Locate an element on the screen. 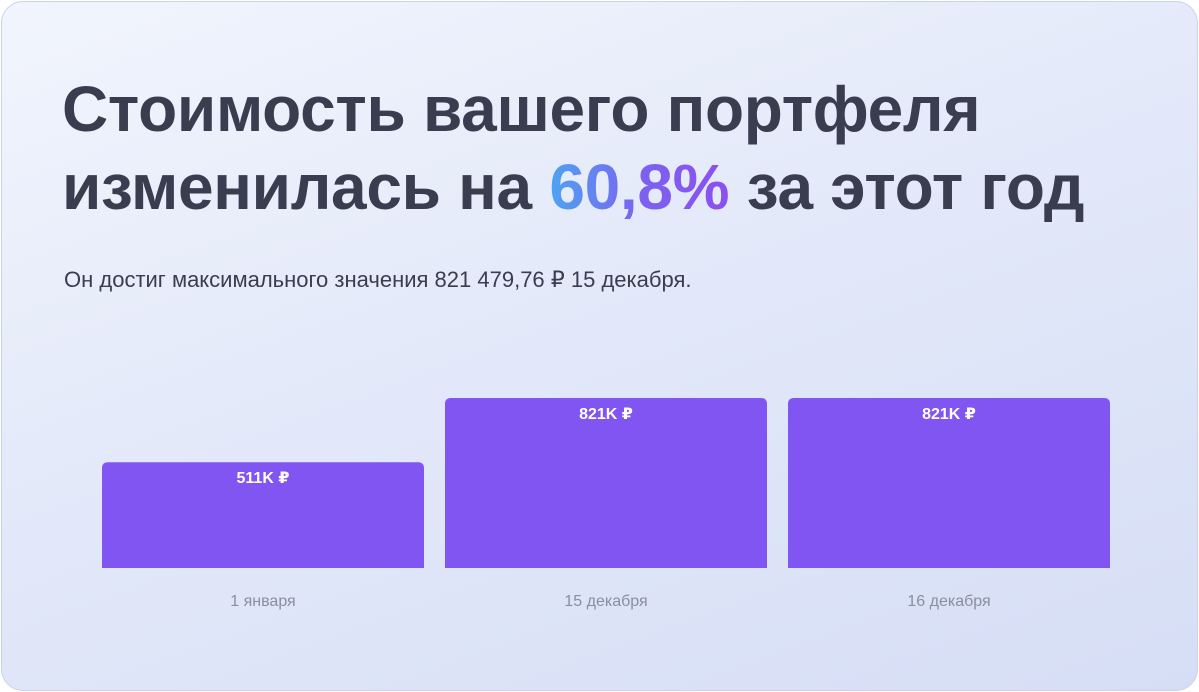 Image resolution: width=1199 pixels, height=692 pixels. headline-line1: Стоимость вашего портфеля is located at coordinates (521, 109).